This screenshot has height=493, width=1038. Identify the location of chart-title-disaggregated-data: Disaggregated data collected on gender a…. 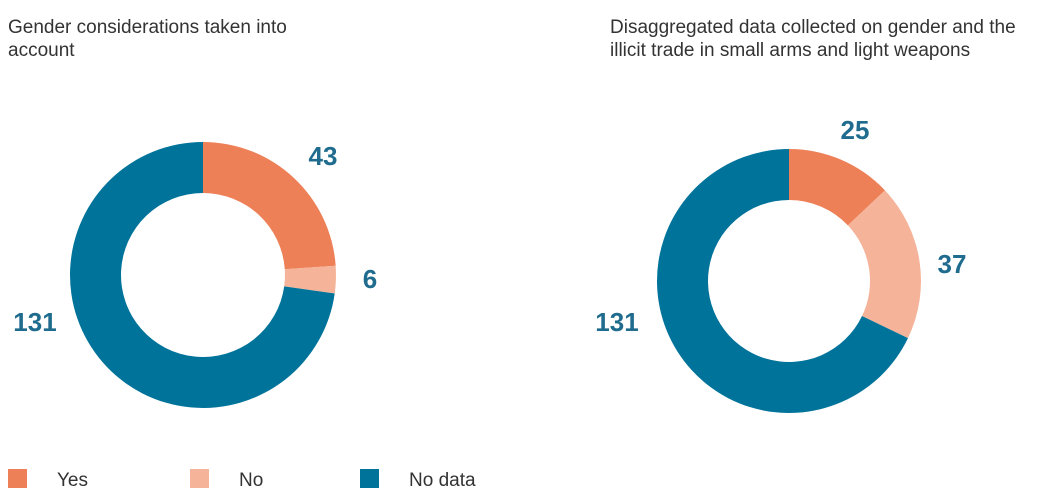
(813, 39).